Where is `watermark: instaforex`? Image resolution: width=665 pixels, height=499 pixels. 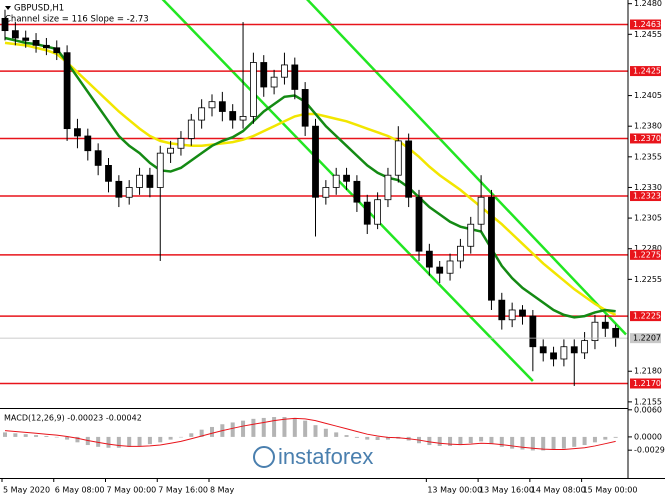
watermark: instaforex is located at coordinates (325, 456).